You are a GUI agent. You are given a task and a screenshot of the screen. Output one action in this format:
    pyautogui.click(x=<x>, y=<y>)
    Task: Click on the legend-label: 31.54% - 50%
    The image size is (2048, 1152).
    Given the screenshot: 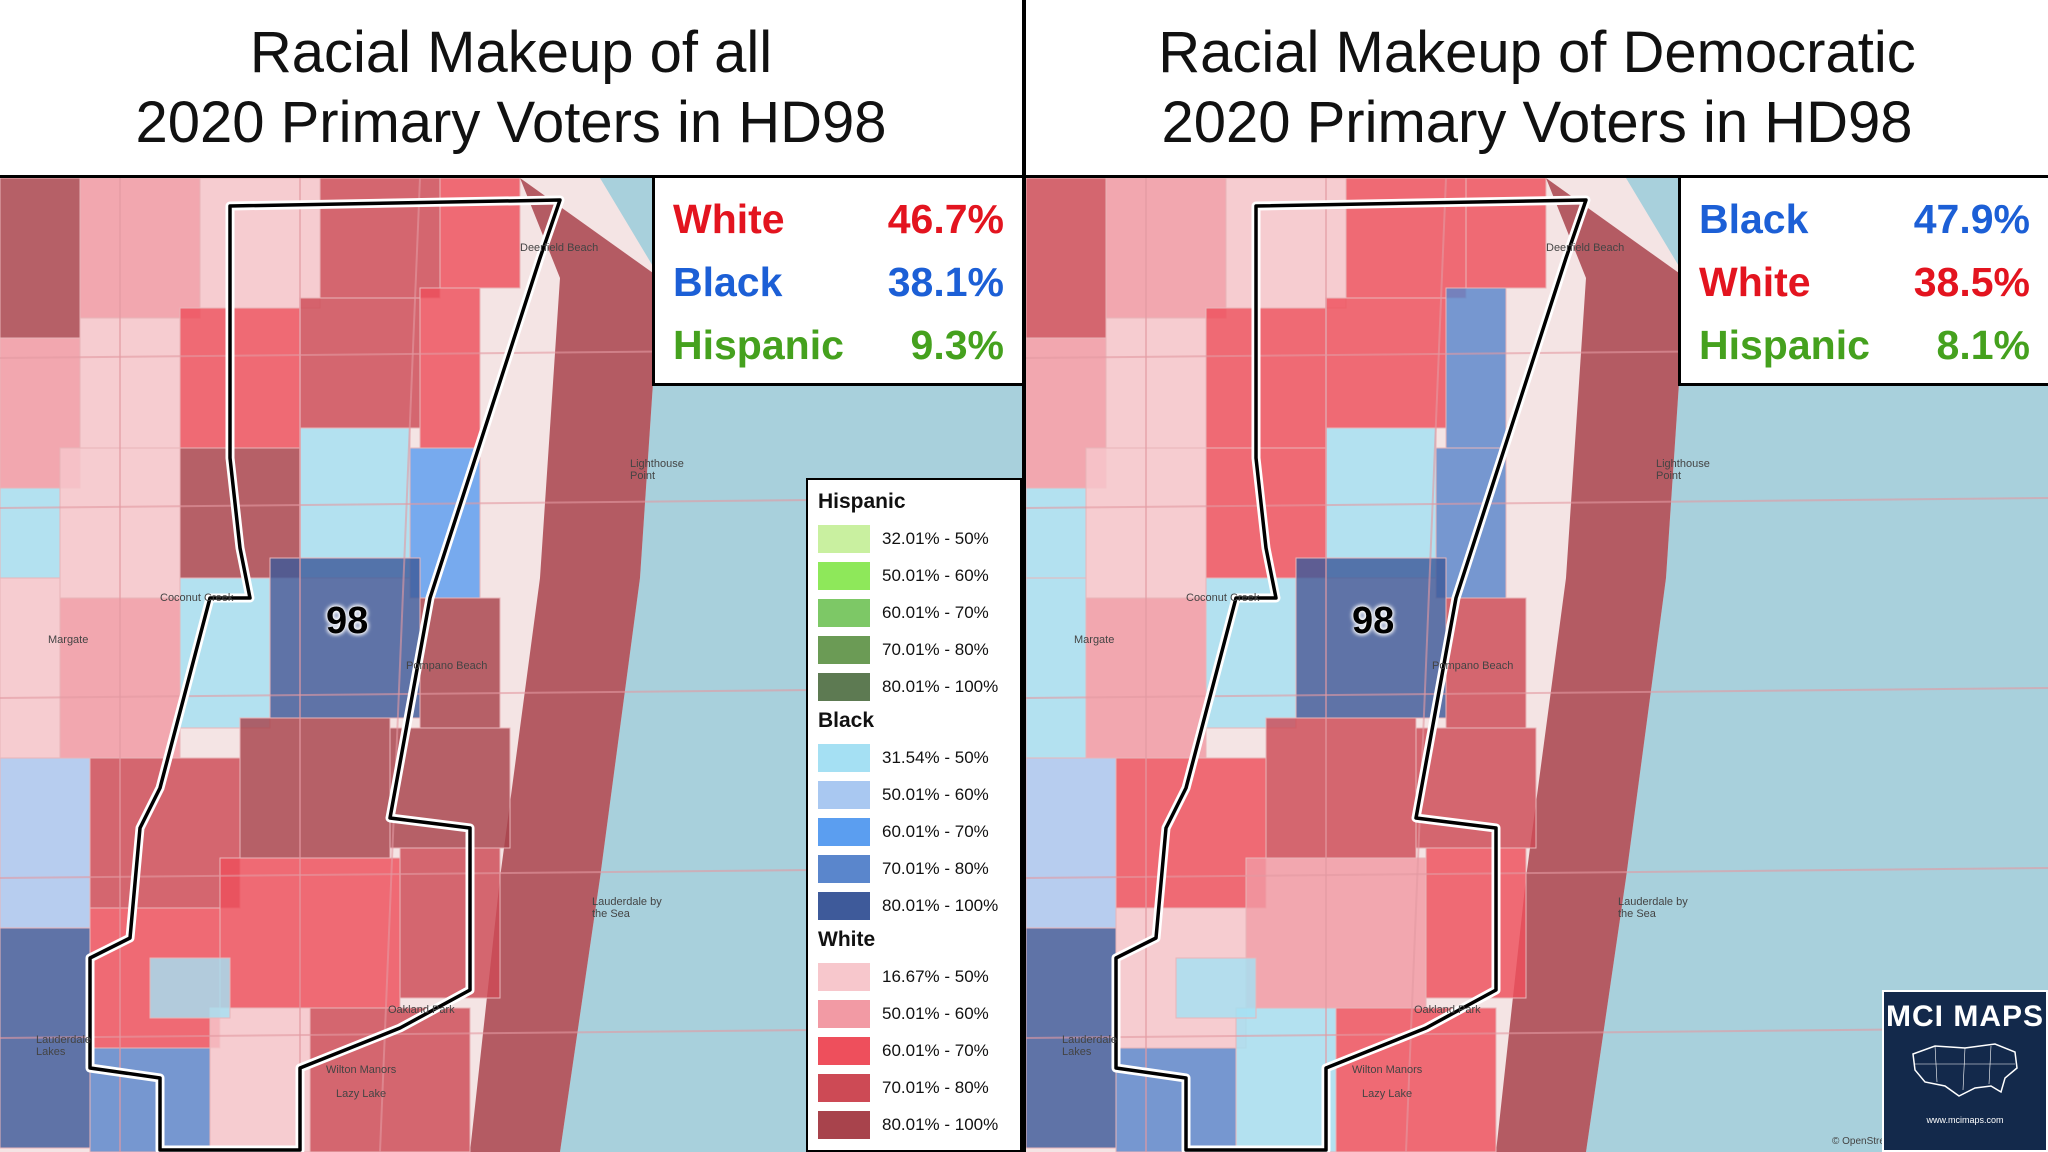 What is the action you would take?
    pyautogui.click(x=935, y=757)
    